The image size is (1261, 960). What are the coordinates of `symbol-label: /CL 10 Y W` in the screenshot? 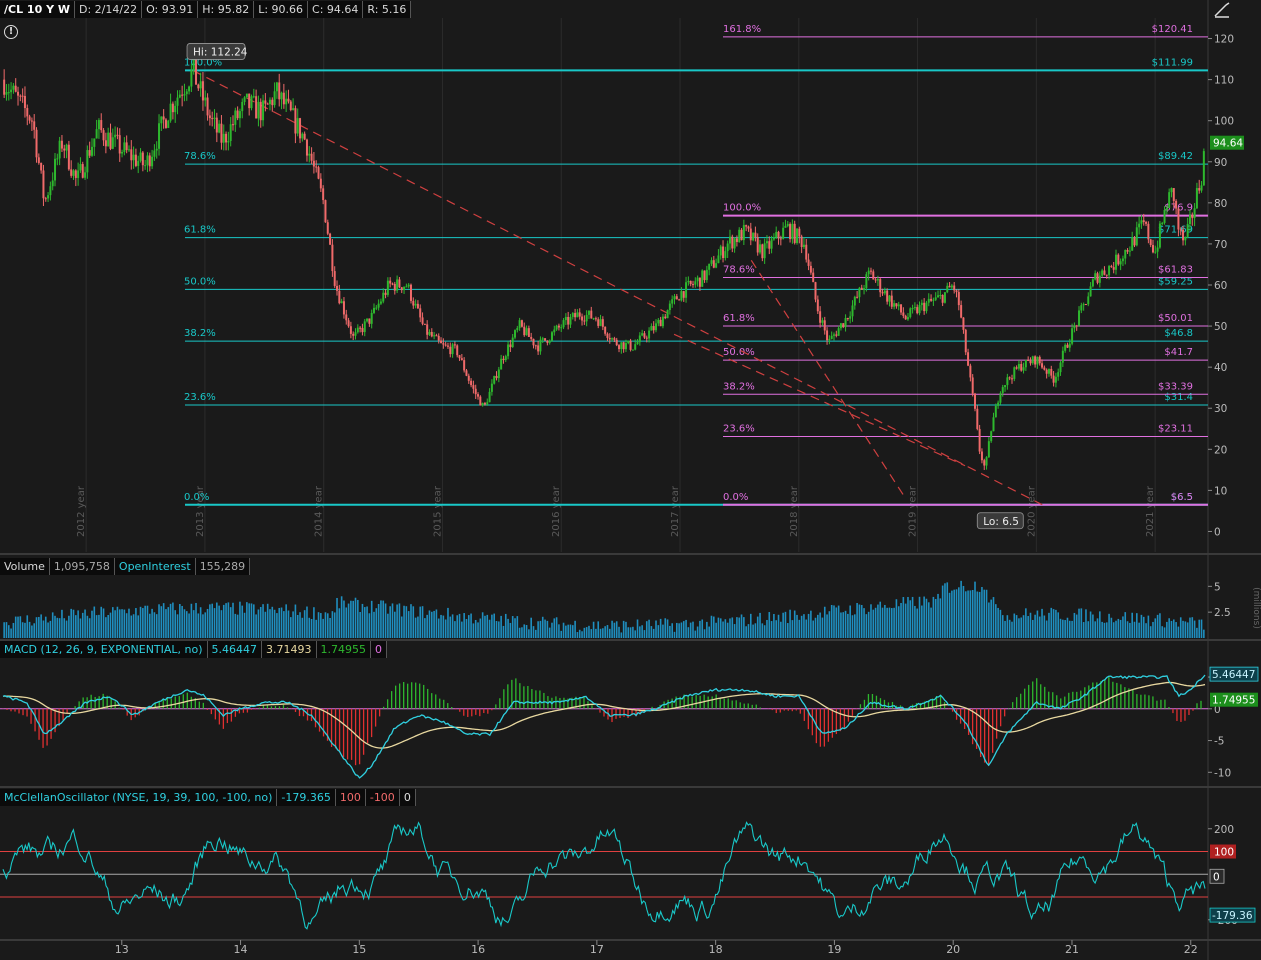 It's located at (37, 9).